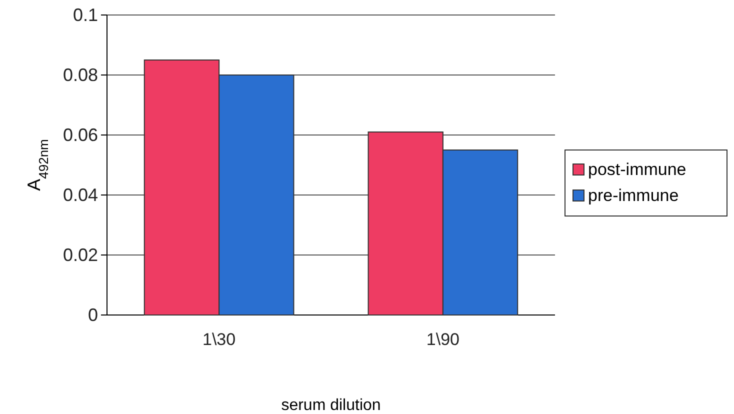 The image size is (734, 414). I want to click on y-tick-label: 0.02, so click(80, 254).